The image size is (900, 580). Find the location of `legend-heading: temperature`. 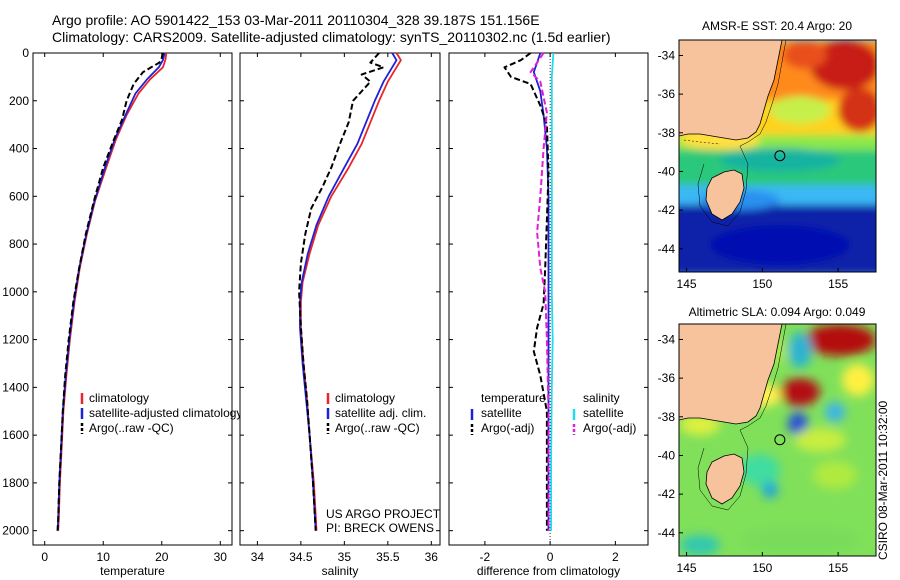

legend-heading: temperature is located at coordinates (513, 398).